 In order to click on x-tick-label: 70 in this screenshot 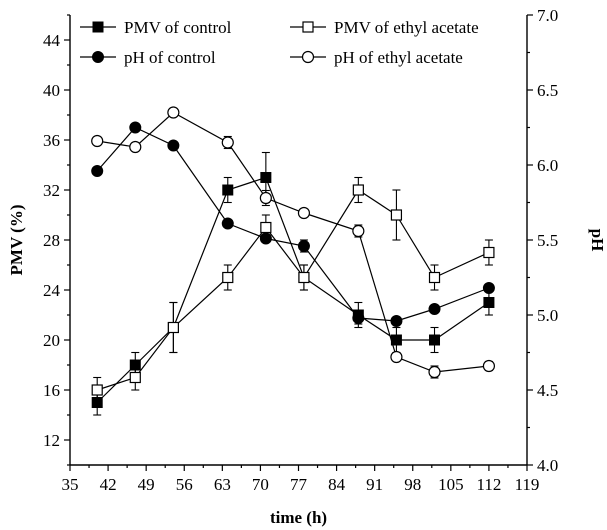, I will do `click(260, 484)`.